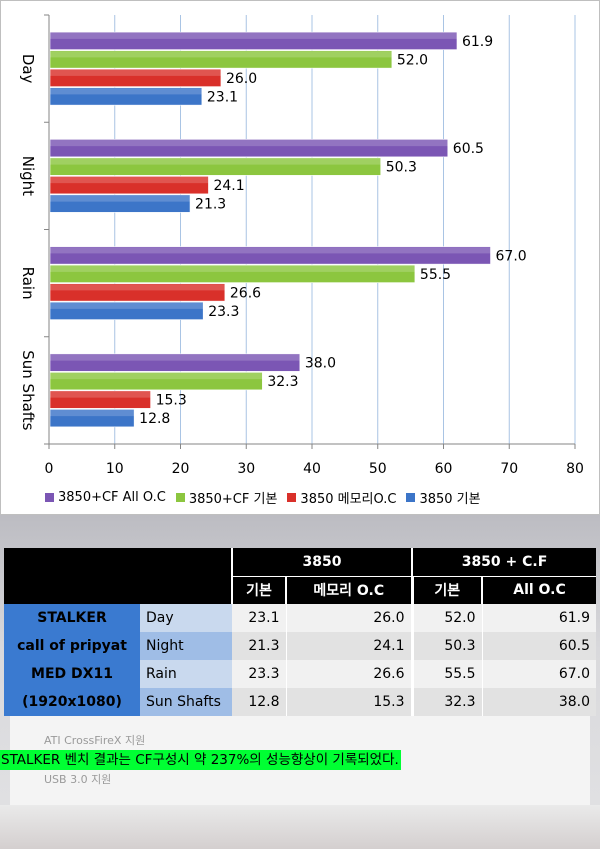 Image resolution: width=600 pixels, height=849 pixels. What do you see at coordinates (186, 618) in the screenshot?
I see `condition-label: Day` at bounding box center [186, 618].